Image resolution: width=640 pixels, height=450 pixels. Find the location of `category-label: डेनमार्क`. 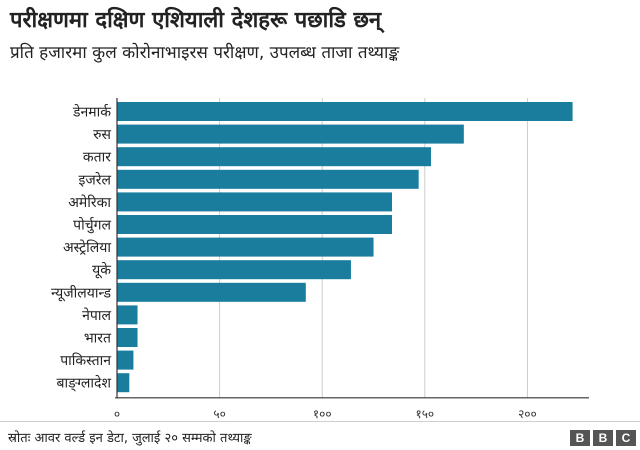

category-label: डेनमार्क is located at coordinates (91, 112).